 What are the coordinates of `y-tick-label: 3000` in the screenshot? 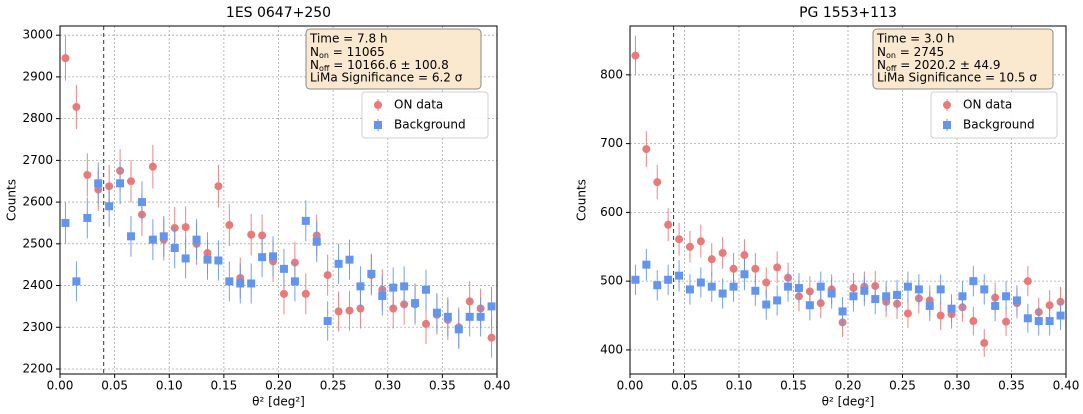 It's located at (37, 35).